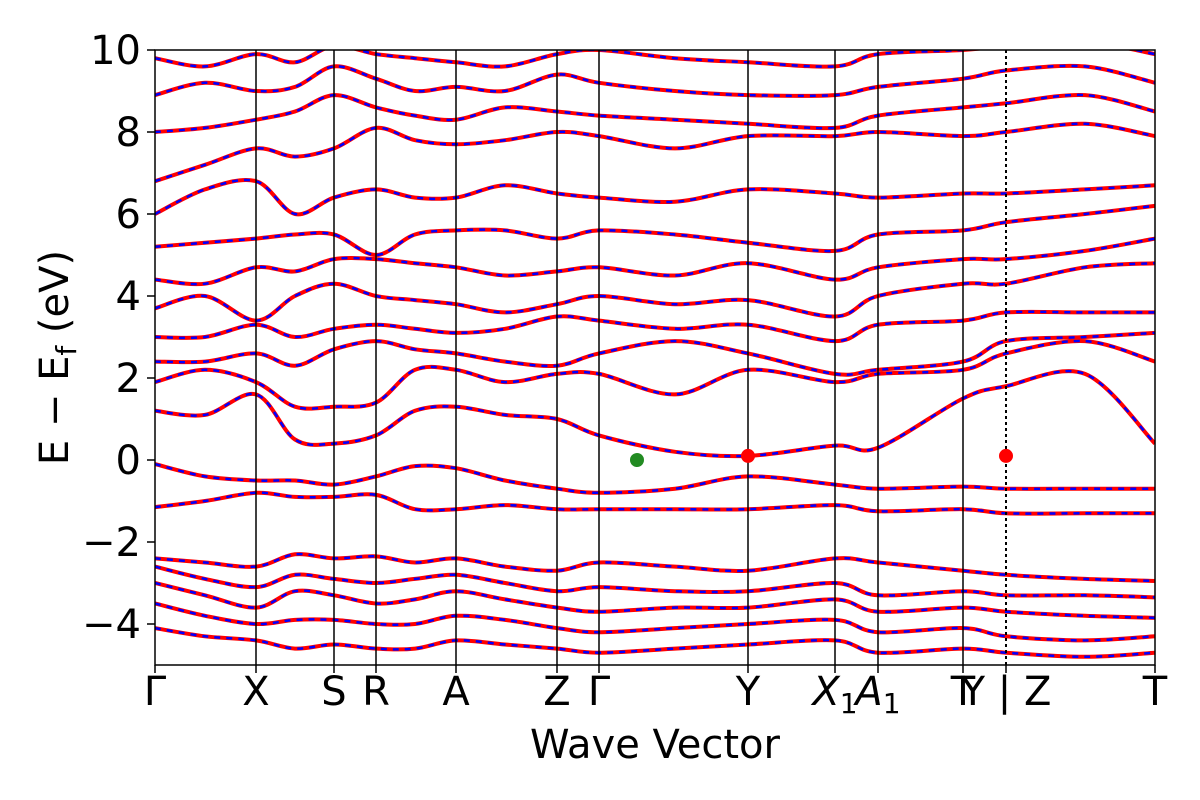  I want to click on y-tick-label: 0, so click(128, 461).